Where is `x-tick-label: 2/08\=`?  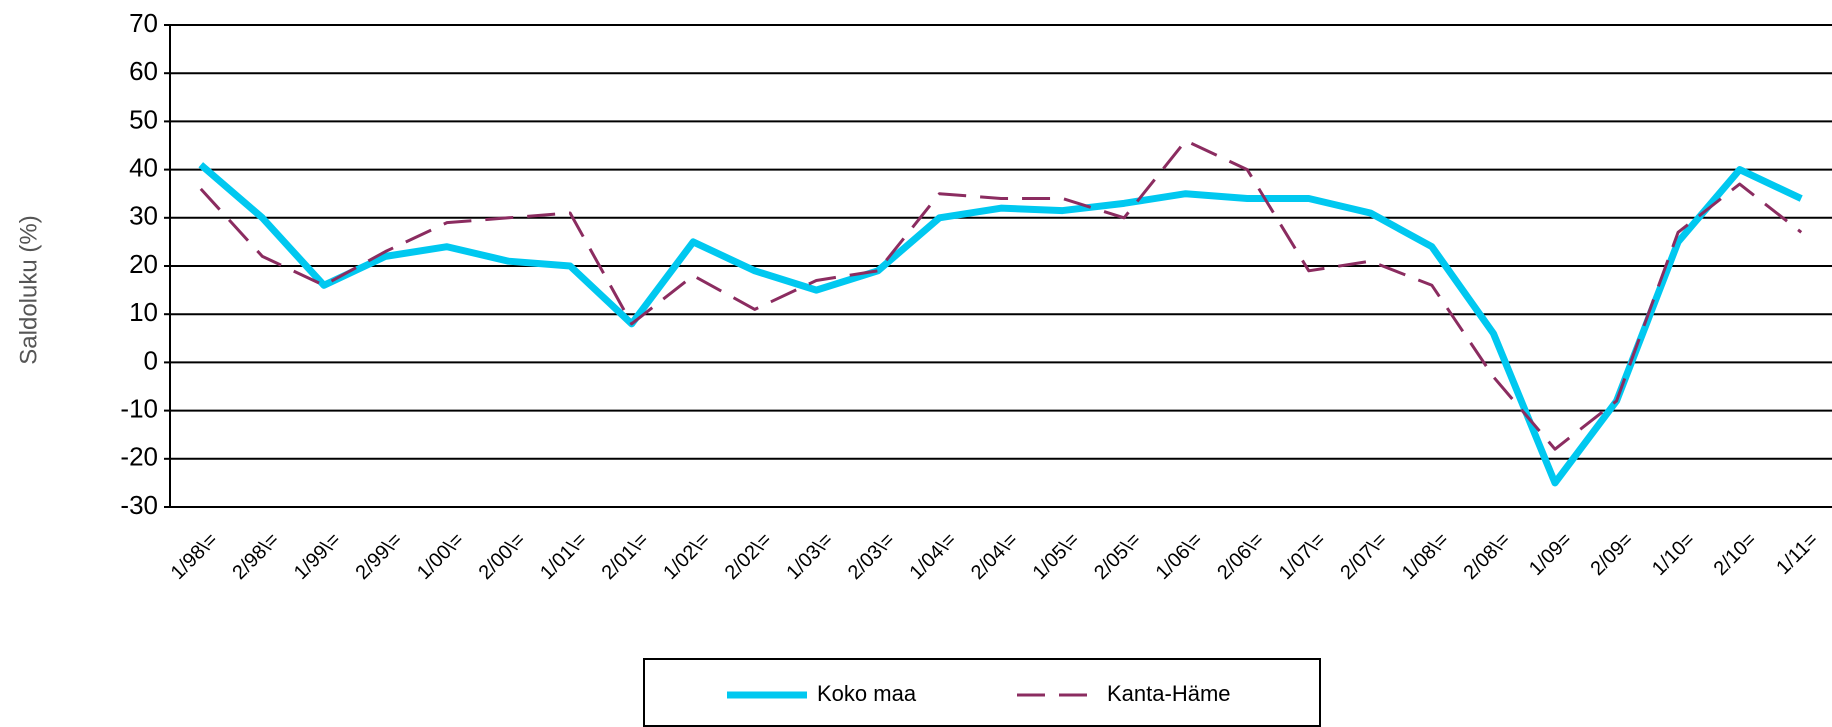 x-tick-label: 2/08\= is located at coordinates (1486, 556).